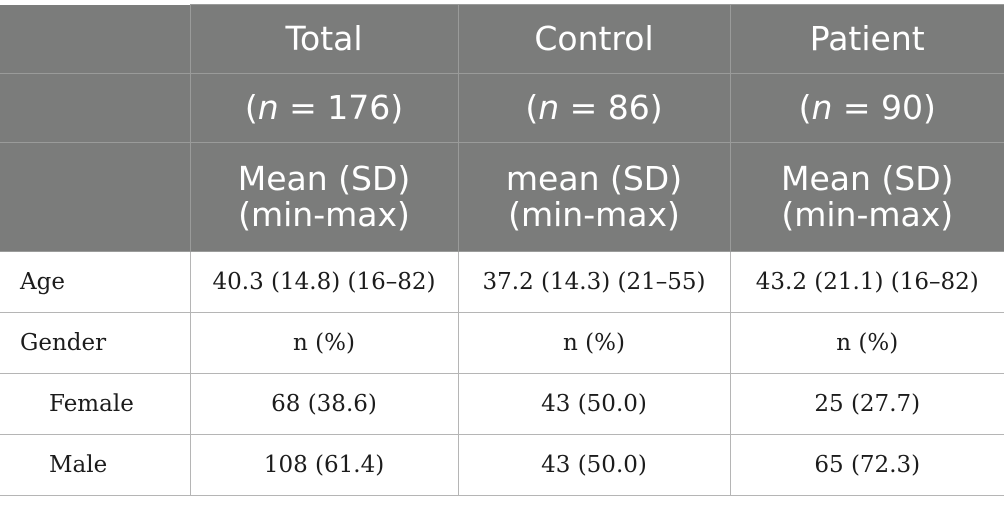  I want to click on cell-total: 40.3 (14.8) (16–82), so click(324, 282).